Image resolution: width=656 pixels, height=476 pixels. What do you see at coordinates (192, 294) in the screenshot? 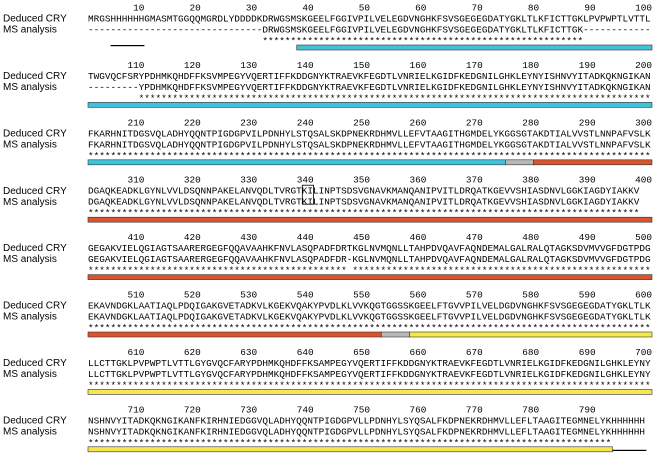
I see `ruler-number: 520` at bounding box center [192, 294].